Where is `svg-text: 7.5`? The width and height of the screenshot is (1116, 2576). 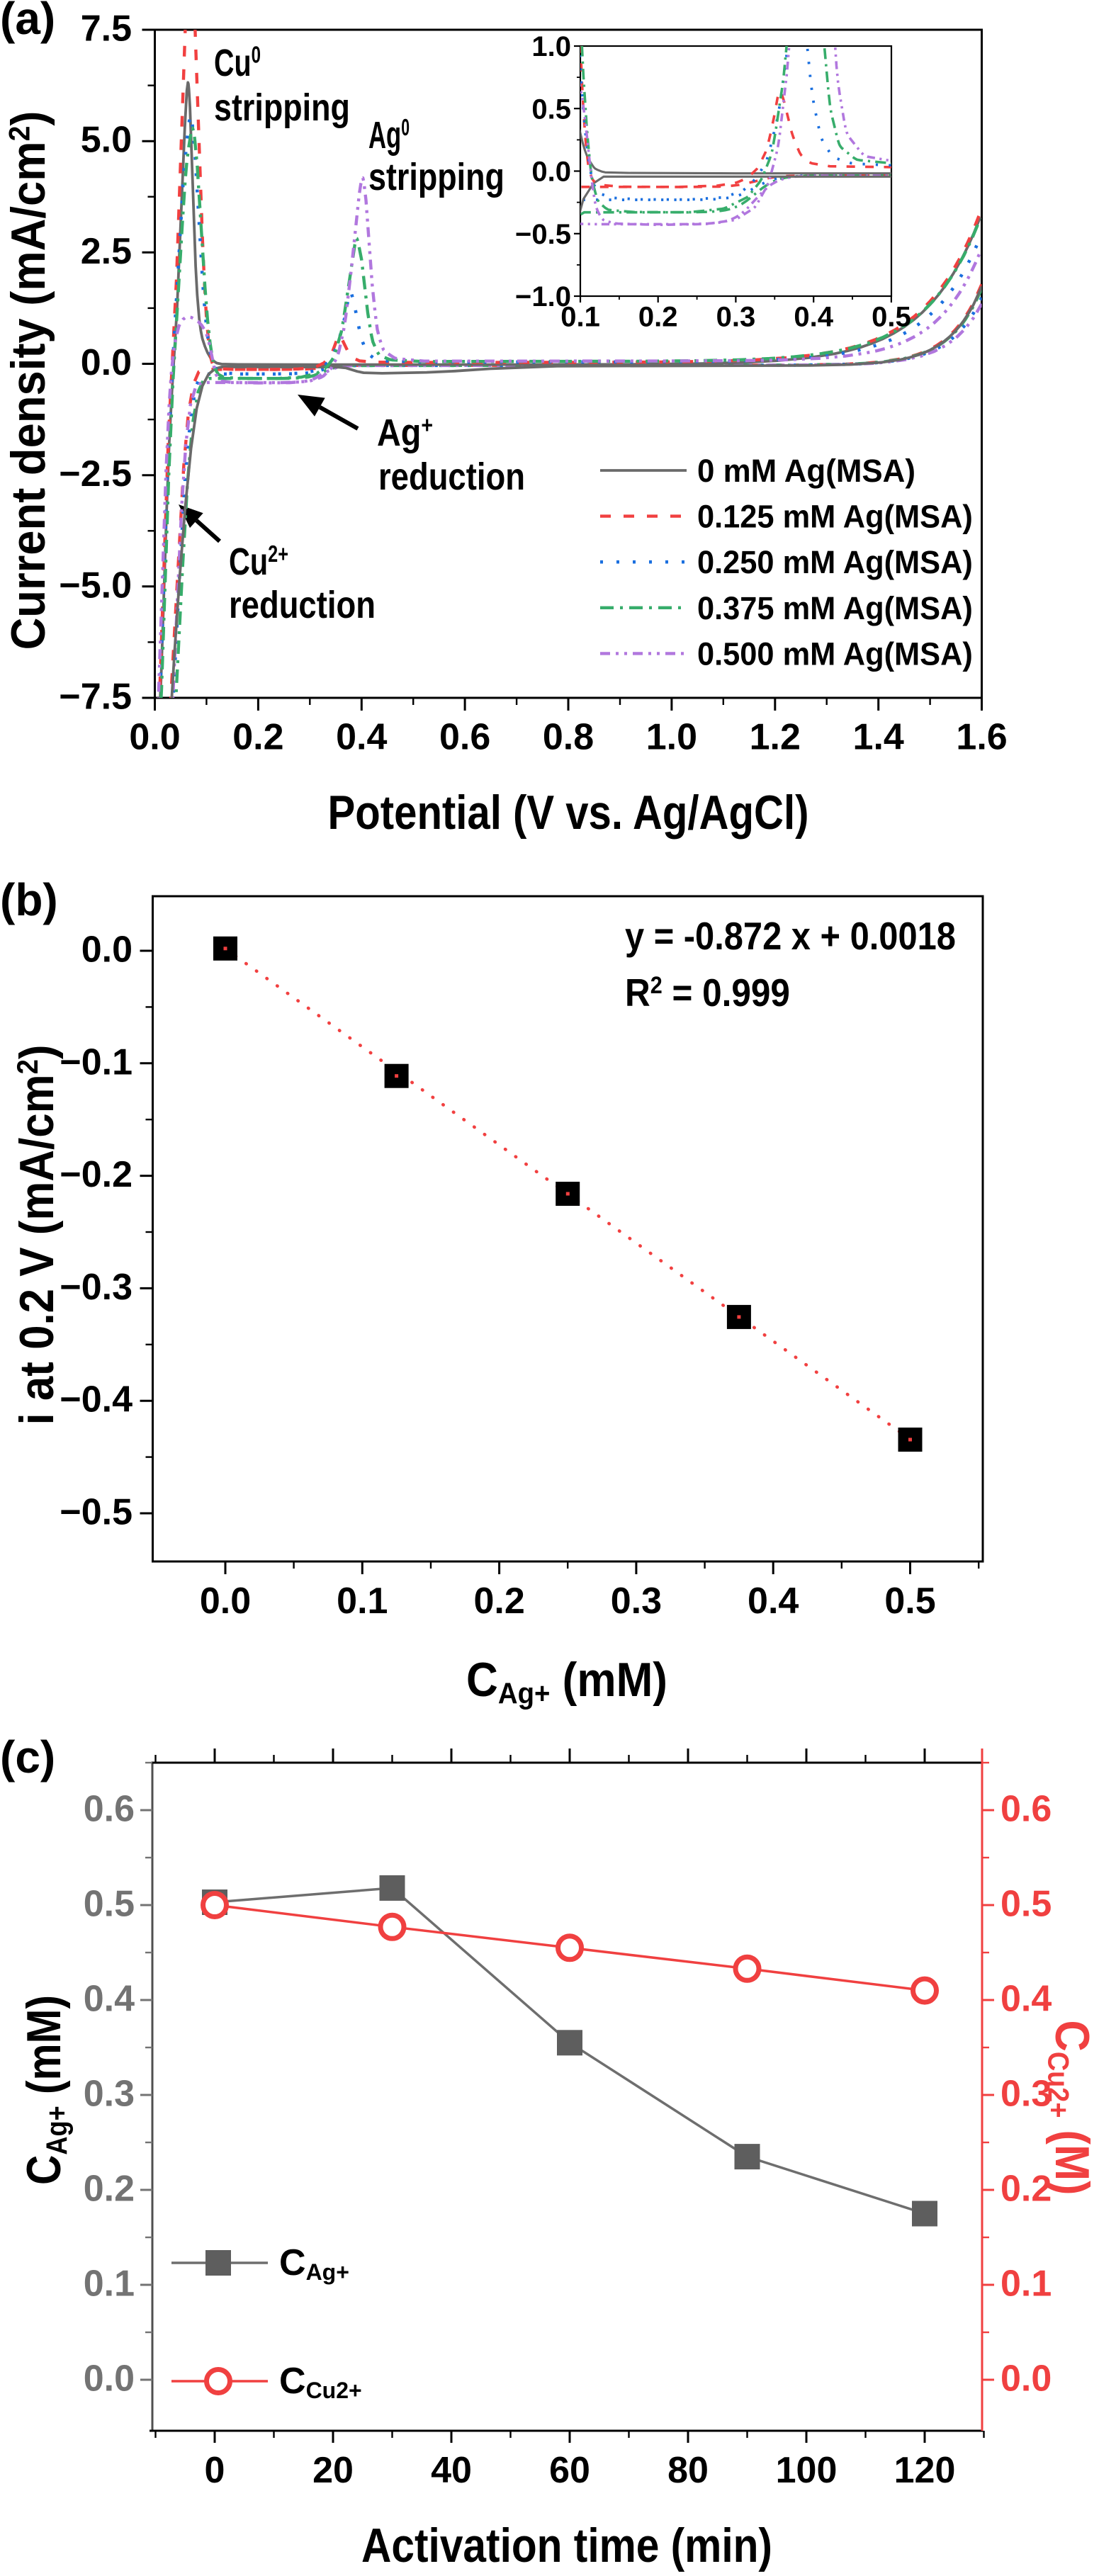 svg-text: 7.5 is located at coordinates (106, 28).